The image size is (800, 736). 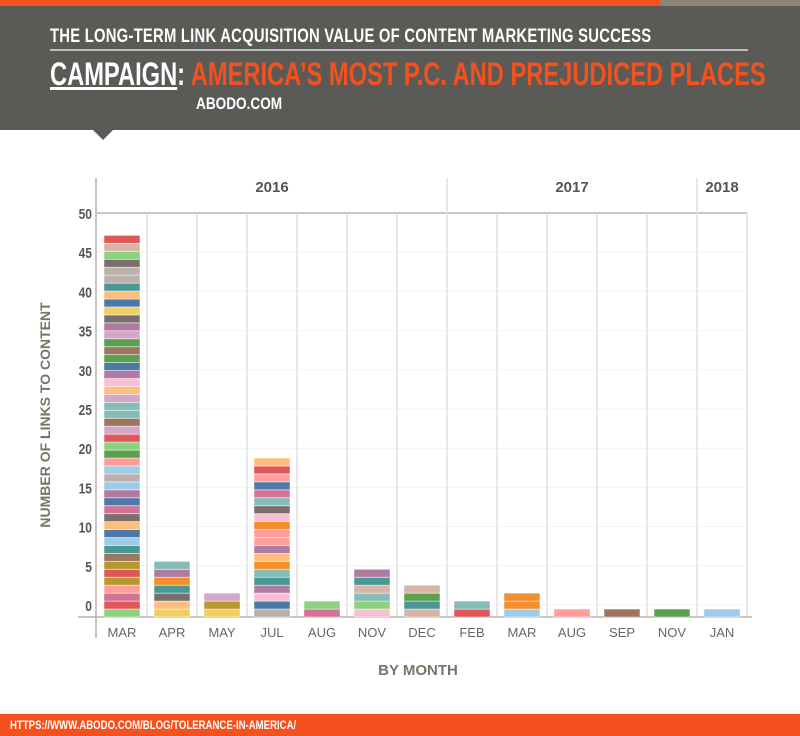 What do you see at coordinates (722, 632) in the screenshot?
I see `x-tick-label: JAN` at bounding box center [722, 632].